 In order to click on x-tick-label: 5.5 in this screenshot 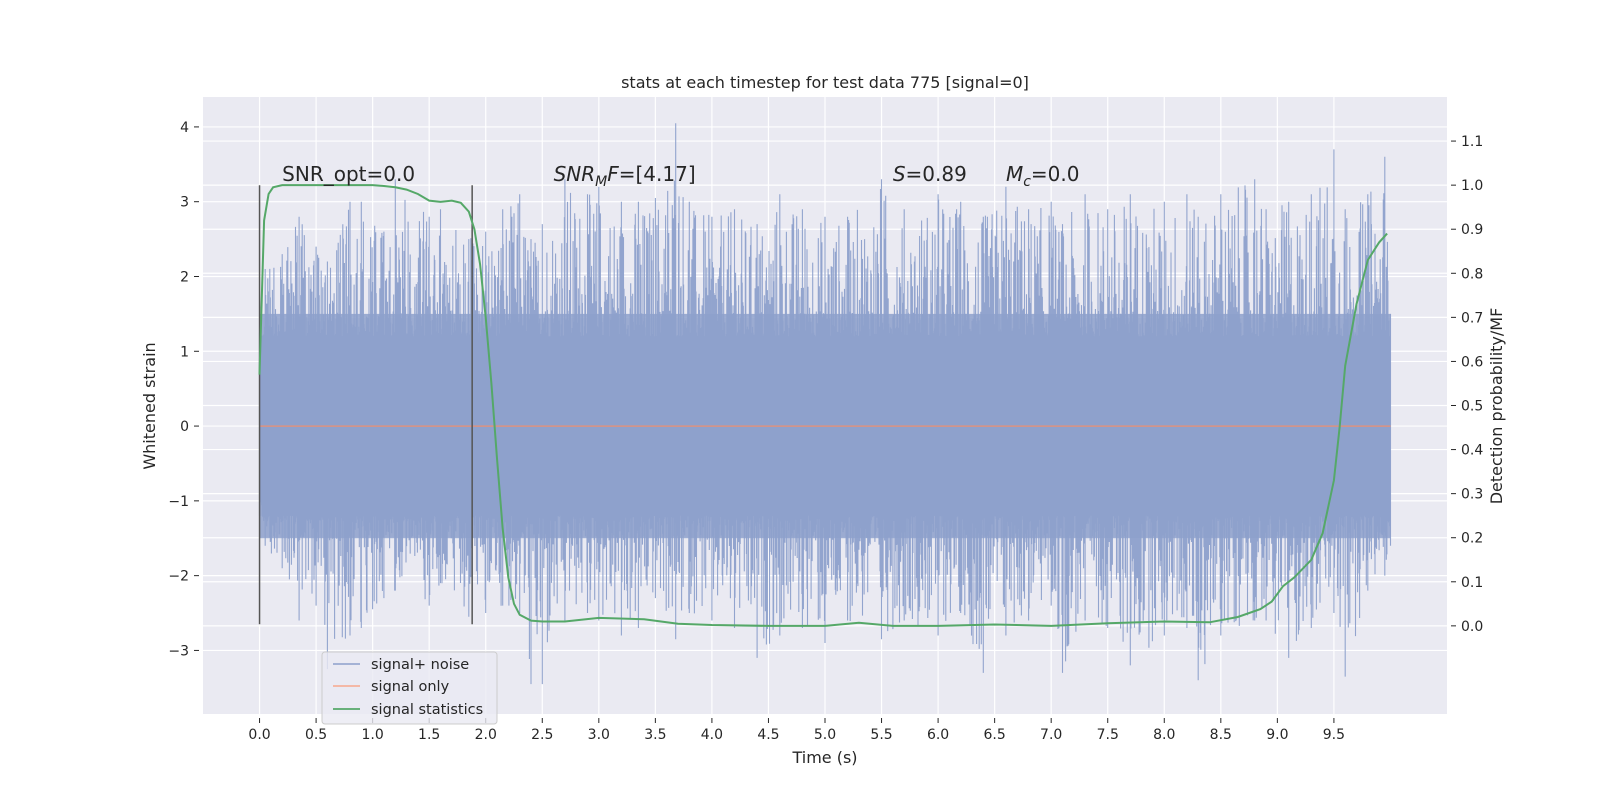, I will do `click(881, 735)`.